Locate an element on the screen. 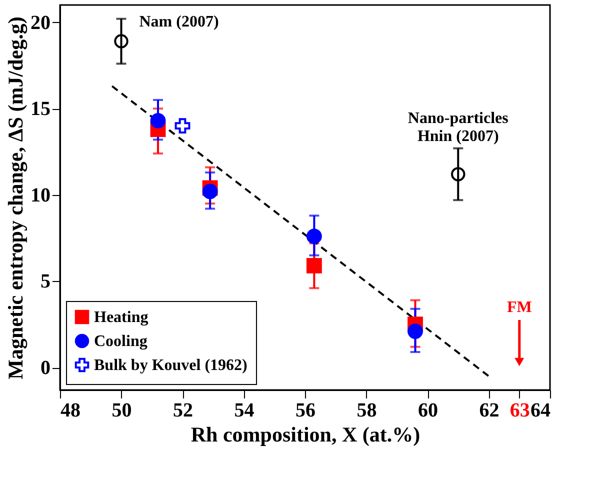  y-tick-label: 15 is located at coordinates (40, 109).